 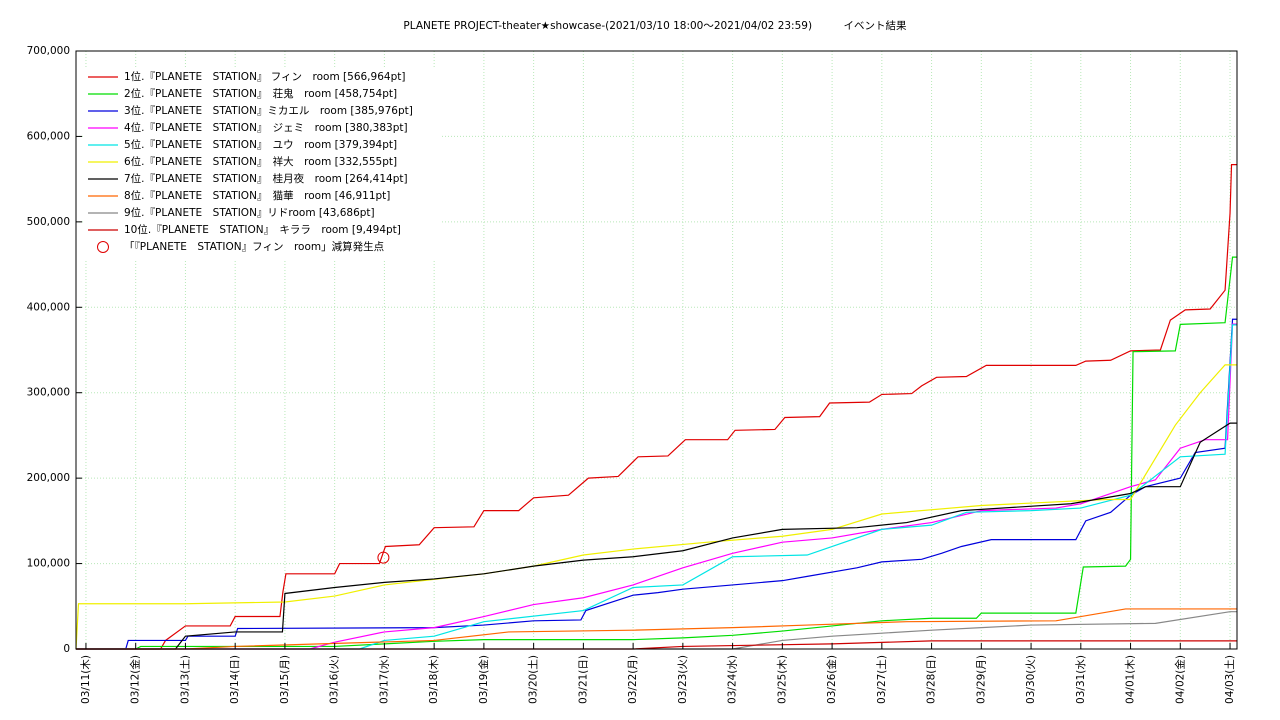 What do you see at coordinates (48, 136) in the screenshot?
I see `y-tick-label: 600,000` at bounding box center [48, 136].